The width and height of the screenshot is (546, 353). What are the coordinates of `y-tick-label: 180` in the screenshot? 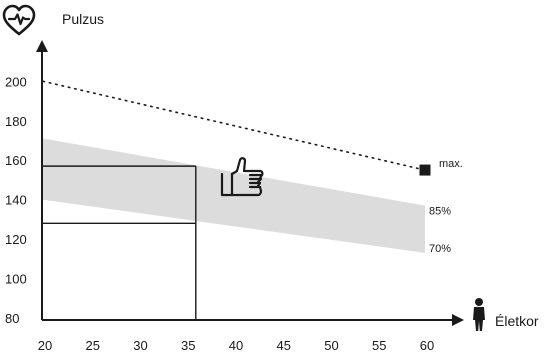 It's located at (16, 121).